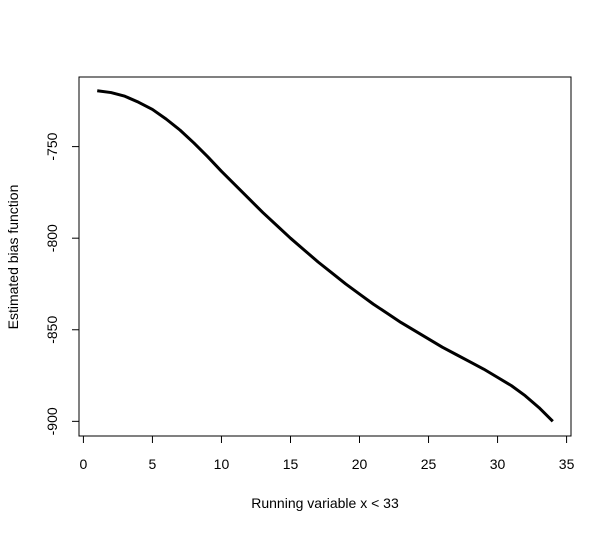  I want to click on y-tick-label: -900, so click(52, 421).